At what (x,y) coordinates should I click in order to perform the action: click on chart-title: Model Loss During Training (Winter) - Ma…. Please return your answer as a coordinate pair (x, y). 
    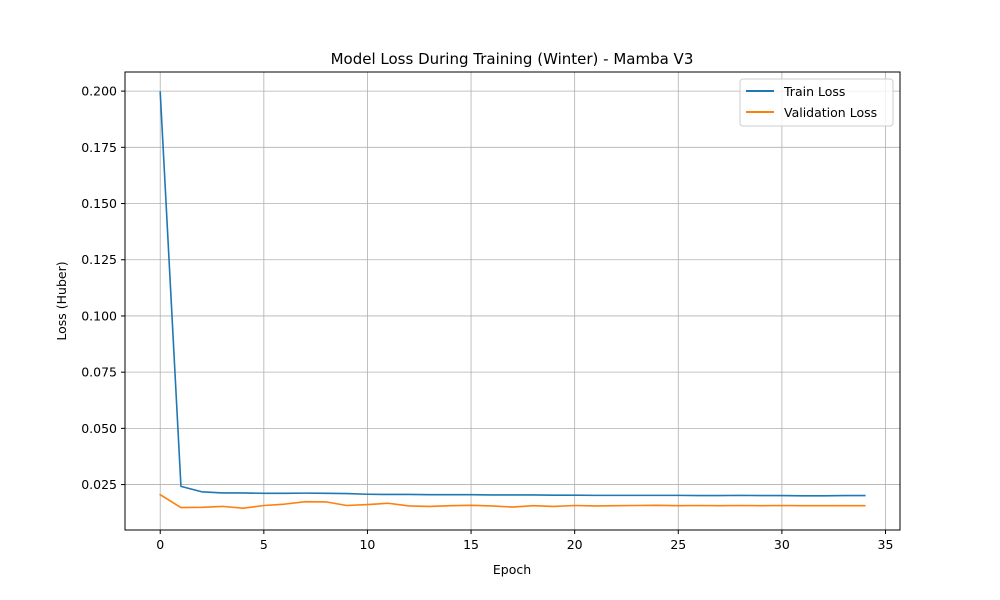
    Looking at the image, I should click on (512, 59).